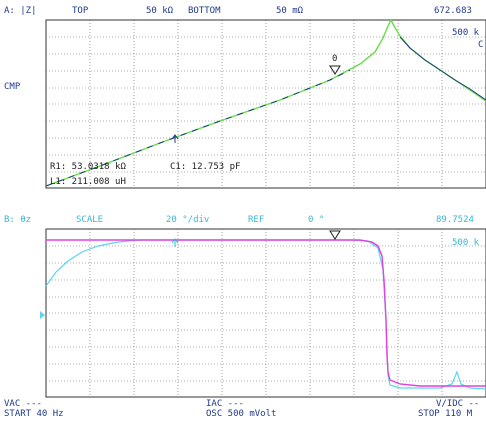 This screenshot has width=486, height=422. Describe the element at coordinates (175, 138) in the screenshot. I see `marker-arrow-a` at that location.